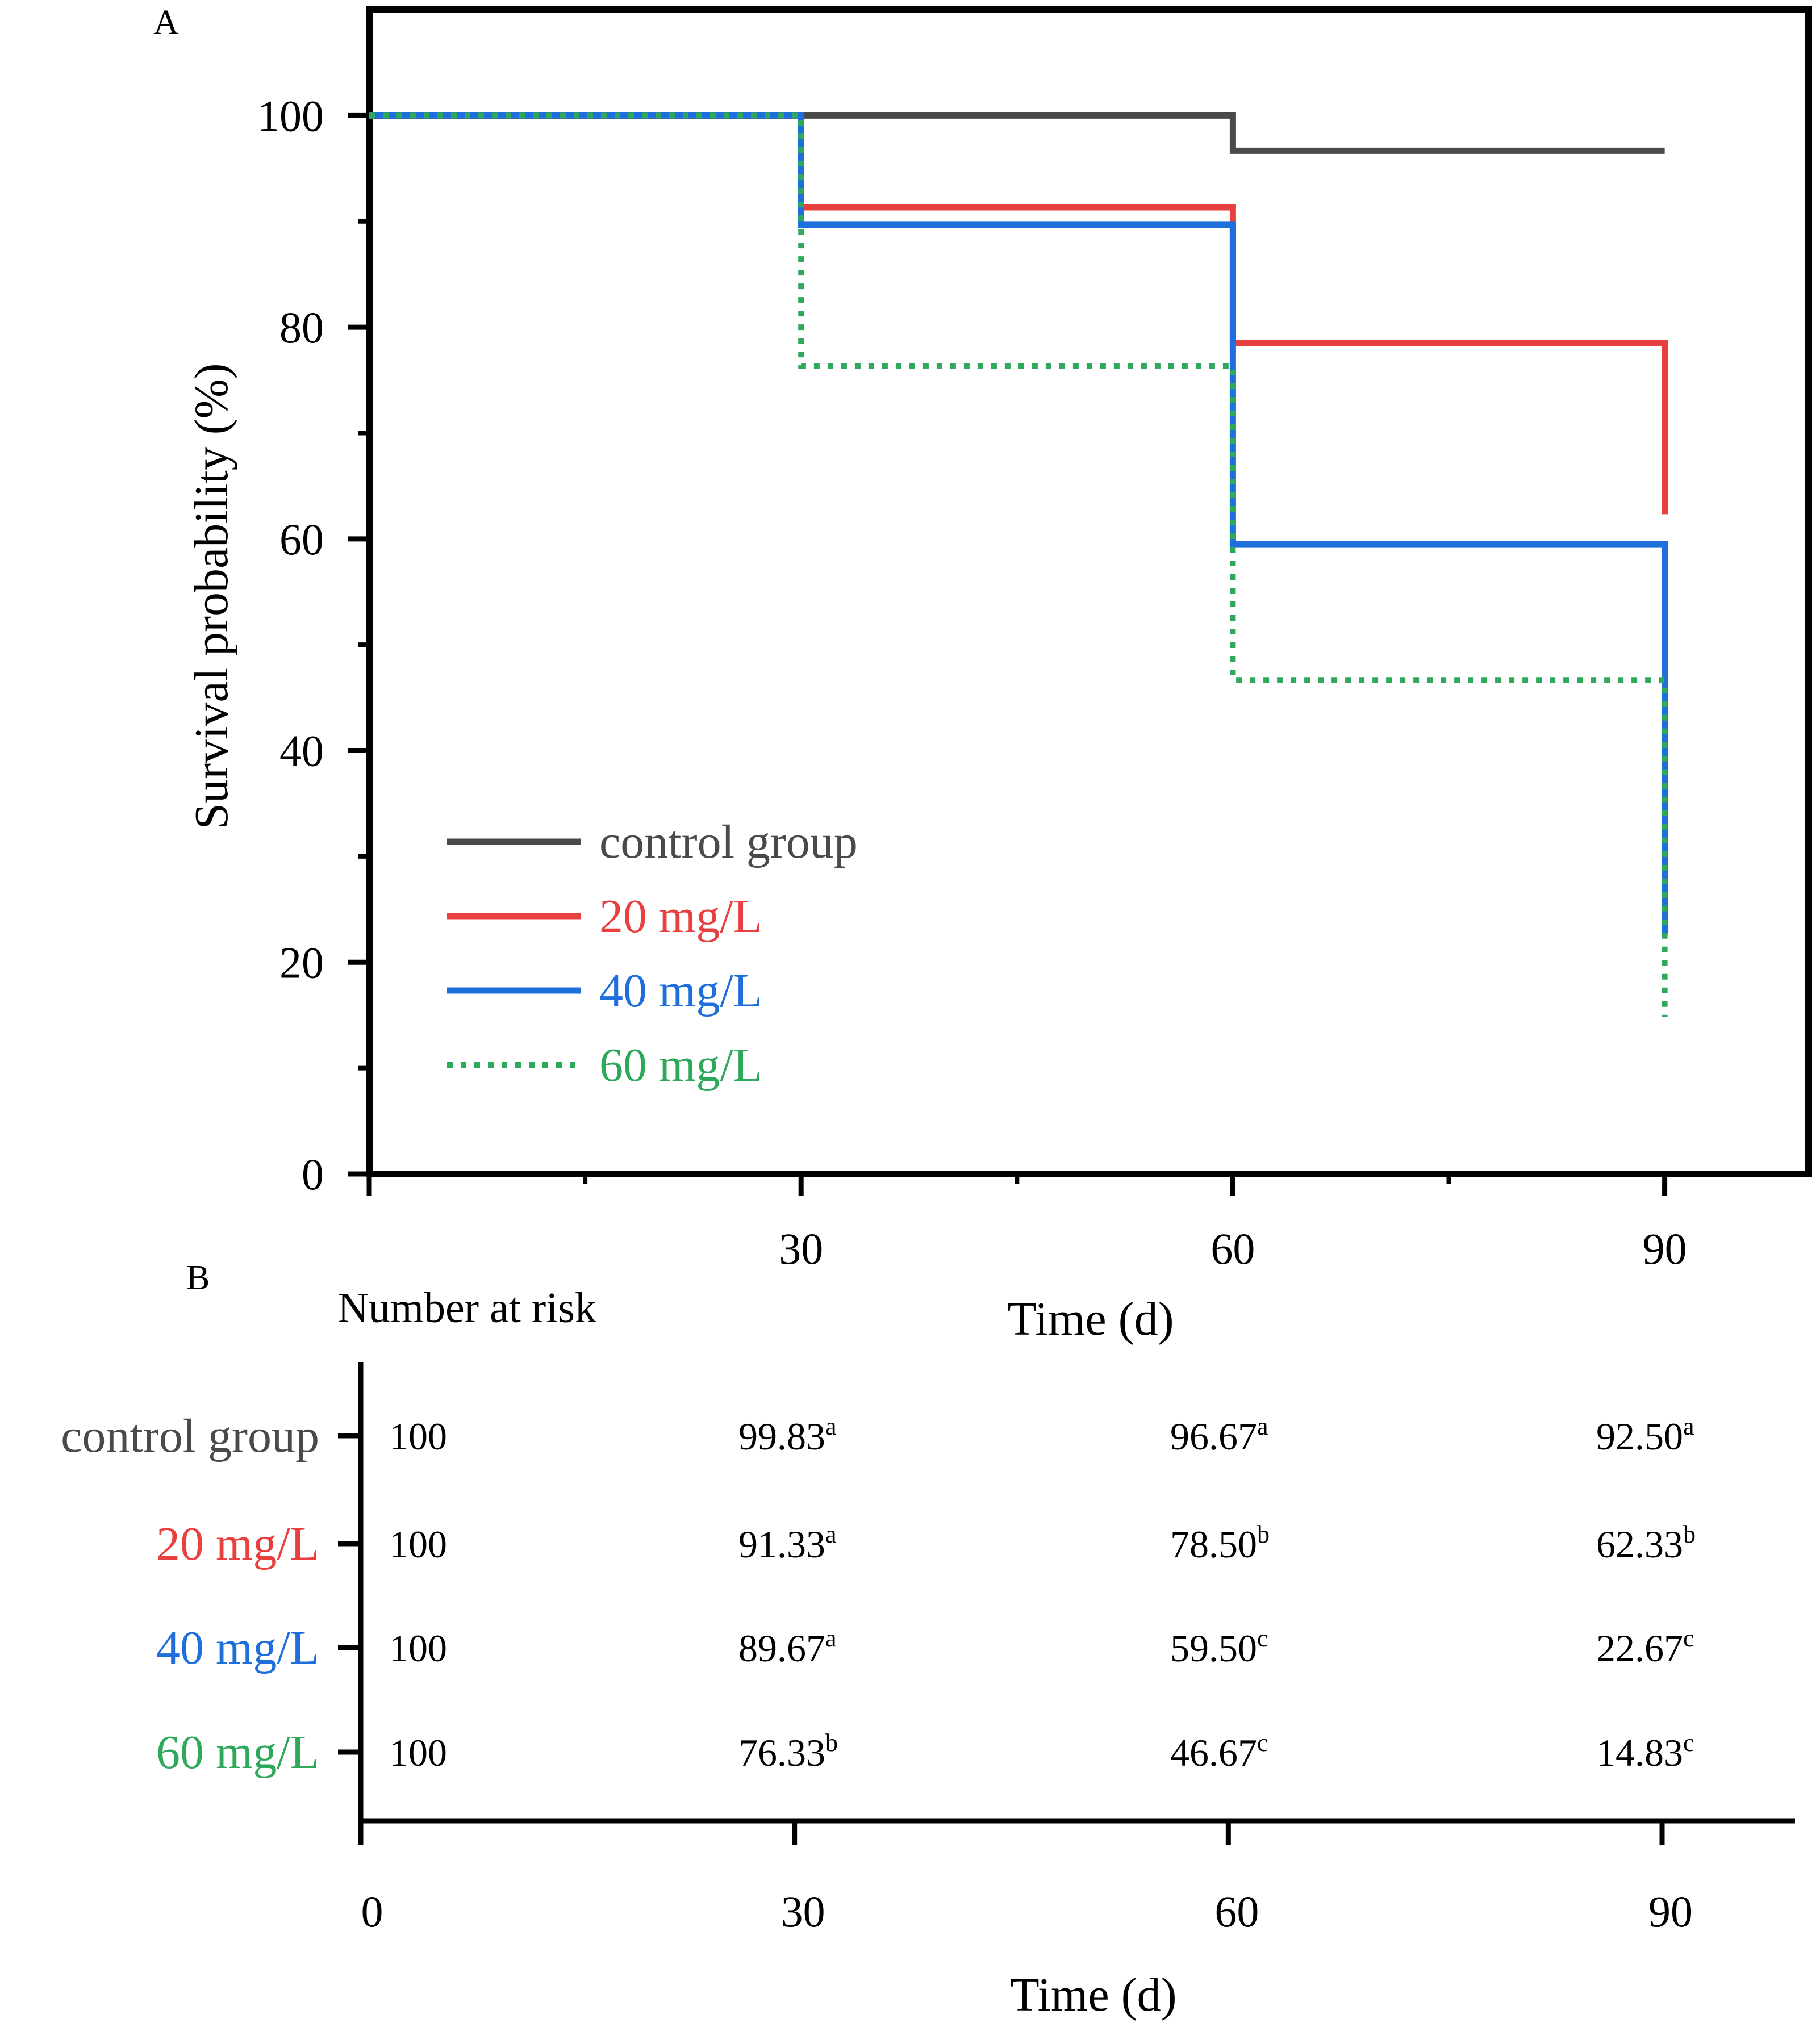 This screenshot has height=2027, width=1820. I want to click on y-tick-label: 80, so click(302, 327).